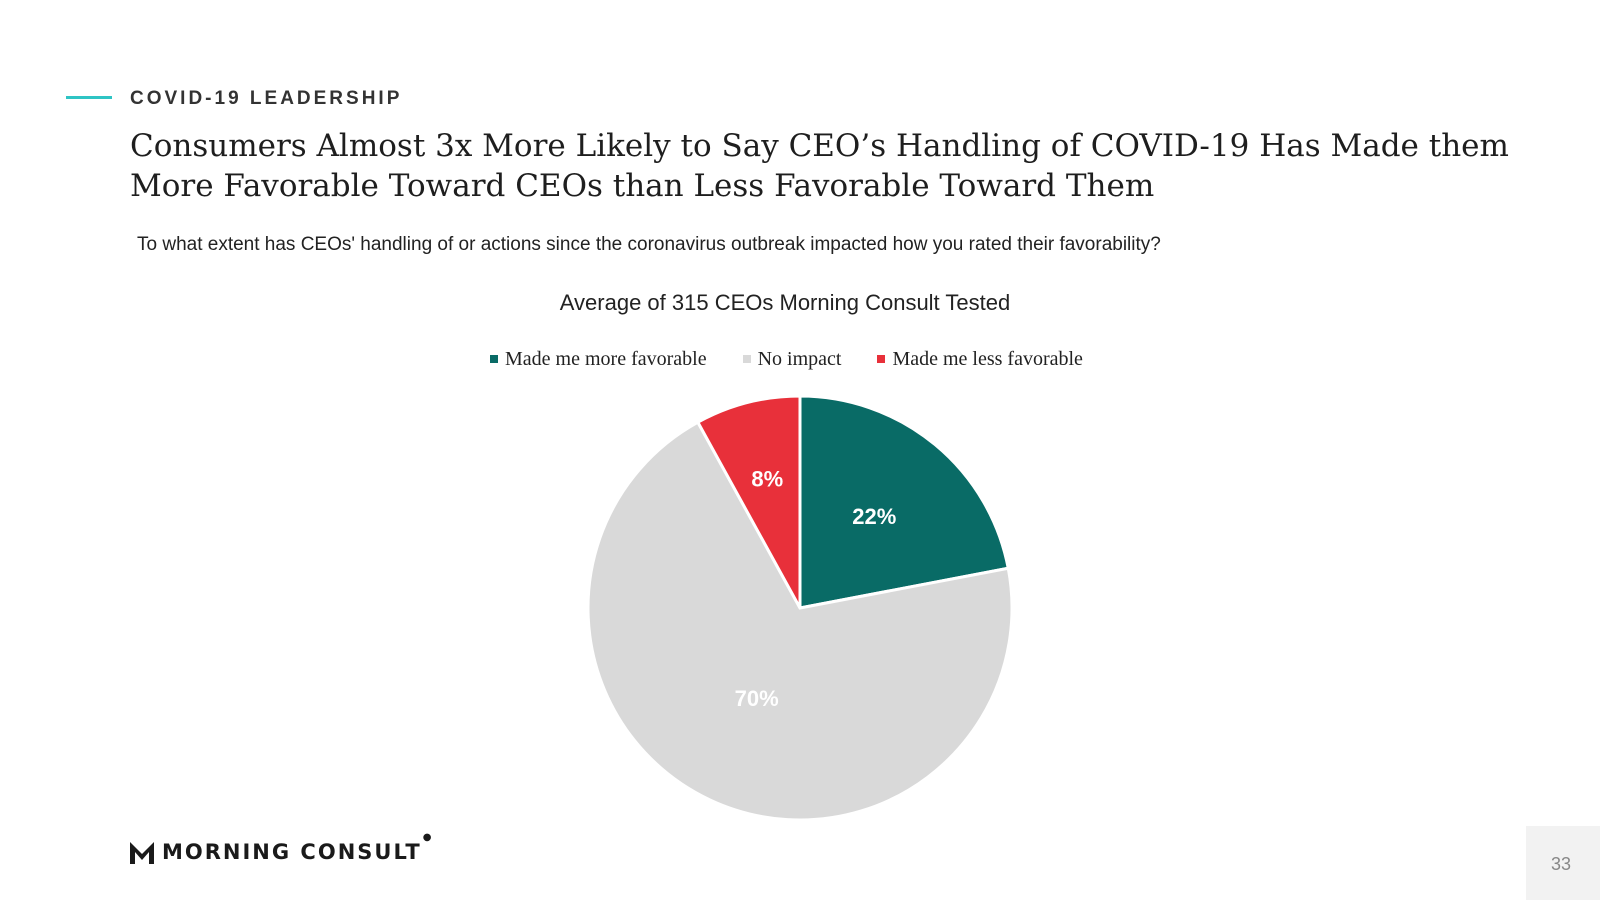 Image resolution: width=1600 pixels, height=900 pixels. What do you see at coordinates (767, 479) in the screenshot?
I see `pie-data-label: 8%` at bounding box center [767, 479].